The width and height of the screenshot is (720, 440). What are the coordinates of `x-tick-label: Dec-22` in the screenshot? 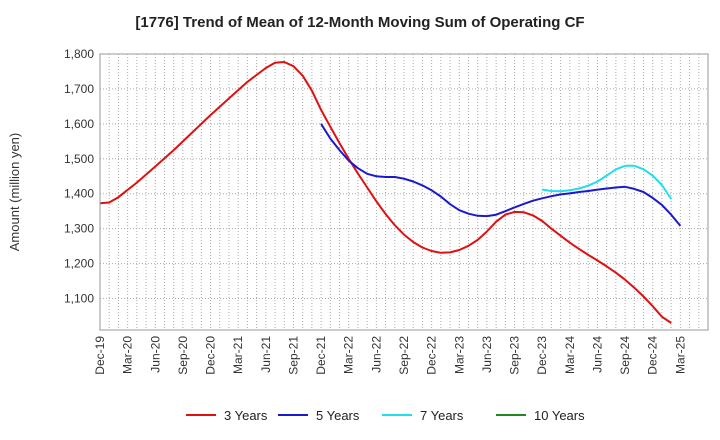 It's located at (432, 355).